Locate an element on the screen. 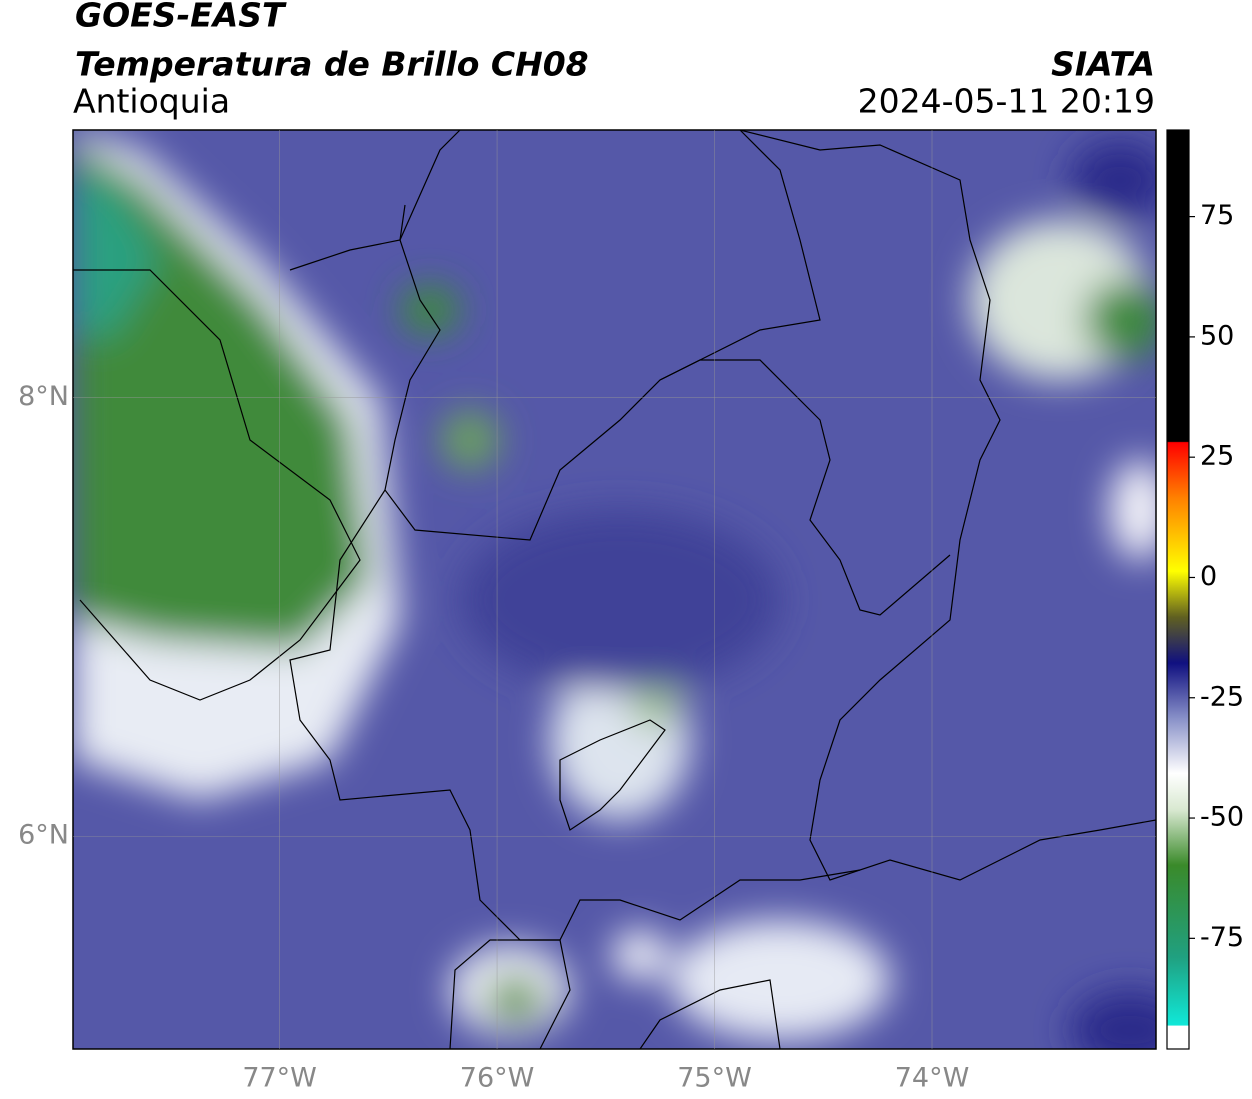 The height and width of the screenshot is (1099, 1252). datetime: 2024-05-11 20:19 is located at coordinates (1006, 101).